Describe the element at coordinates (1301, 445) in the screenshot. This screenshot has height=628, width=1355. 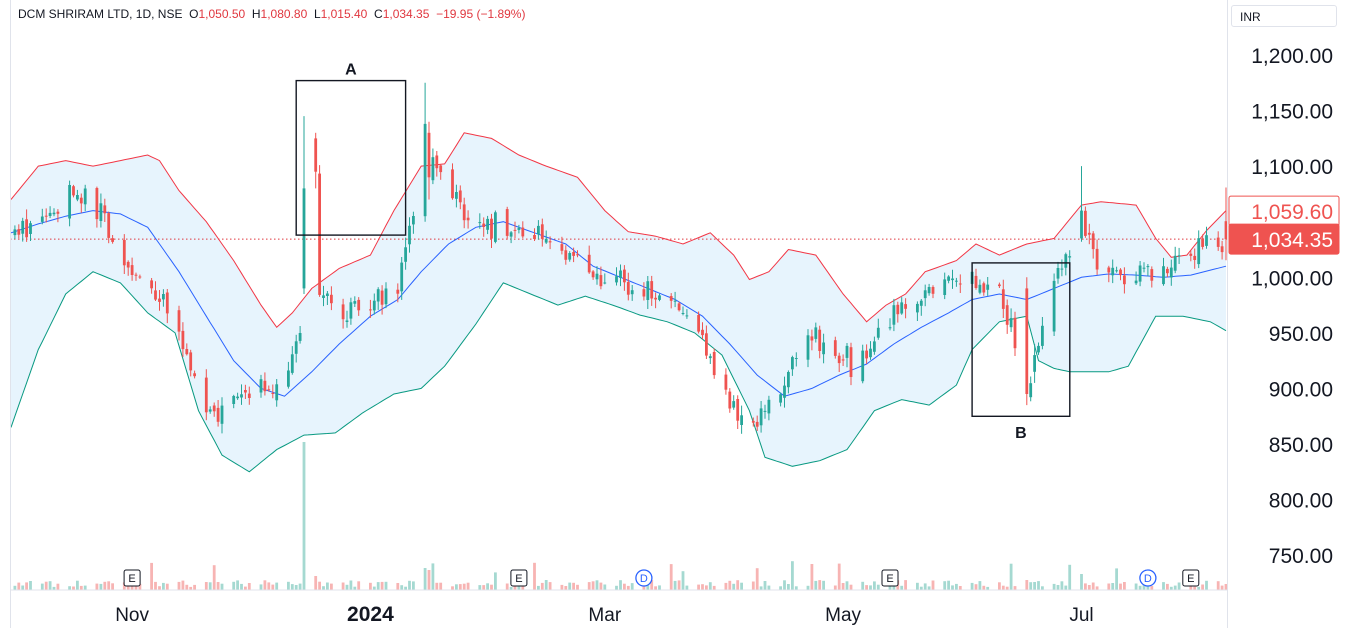
I see `y-tick-label: 850.00` at that location.